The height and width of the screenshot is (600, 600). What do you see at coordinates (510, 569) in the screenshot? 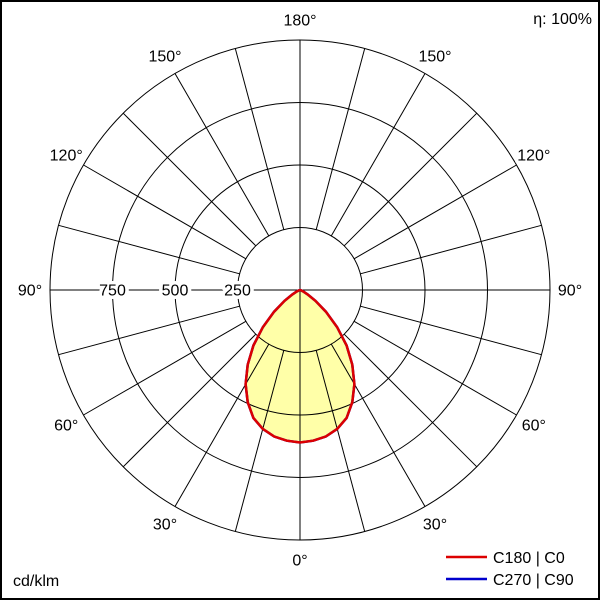
I see `legend: C180 | C0 C270 | C90` at bounding box center [510, 569].